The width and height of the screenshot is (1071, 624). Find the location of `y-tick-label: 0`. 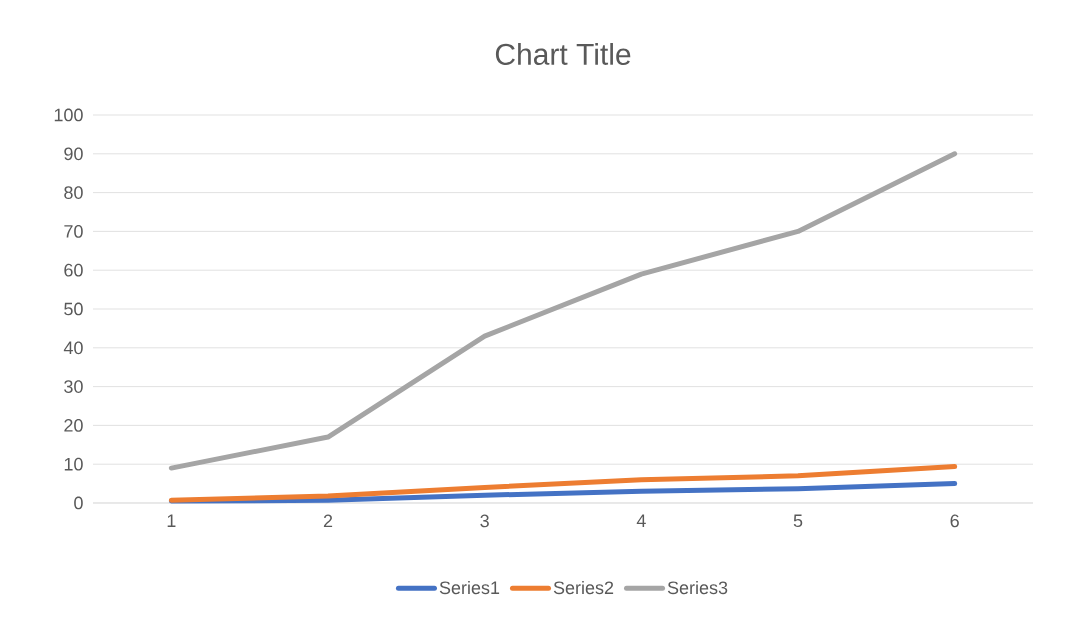

y-tick-label: 0 is located at coordinates (78, 503).